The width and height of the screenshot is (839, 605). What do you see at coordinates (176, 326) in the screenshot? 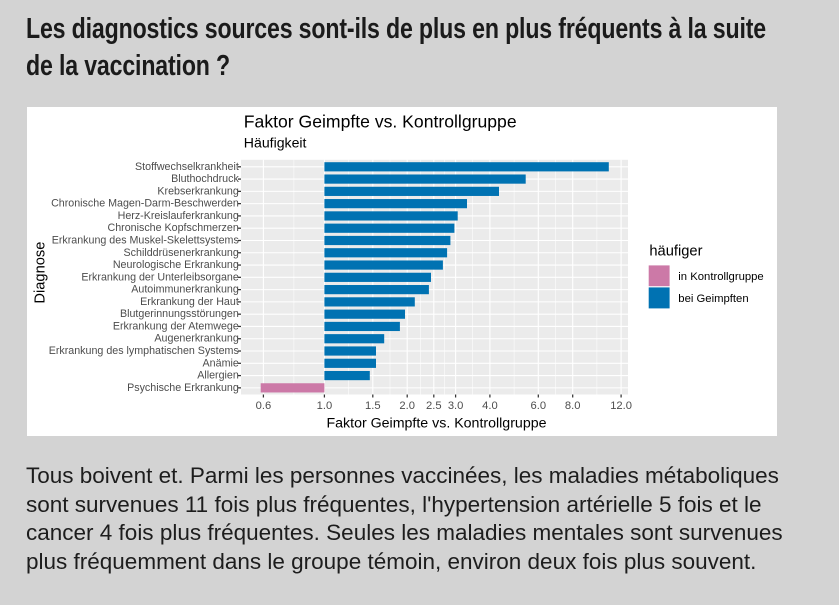
I see `svg-text: Erkrankung der Atemwege` at bounding box center [176, 326].